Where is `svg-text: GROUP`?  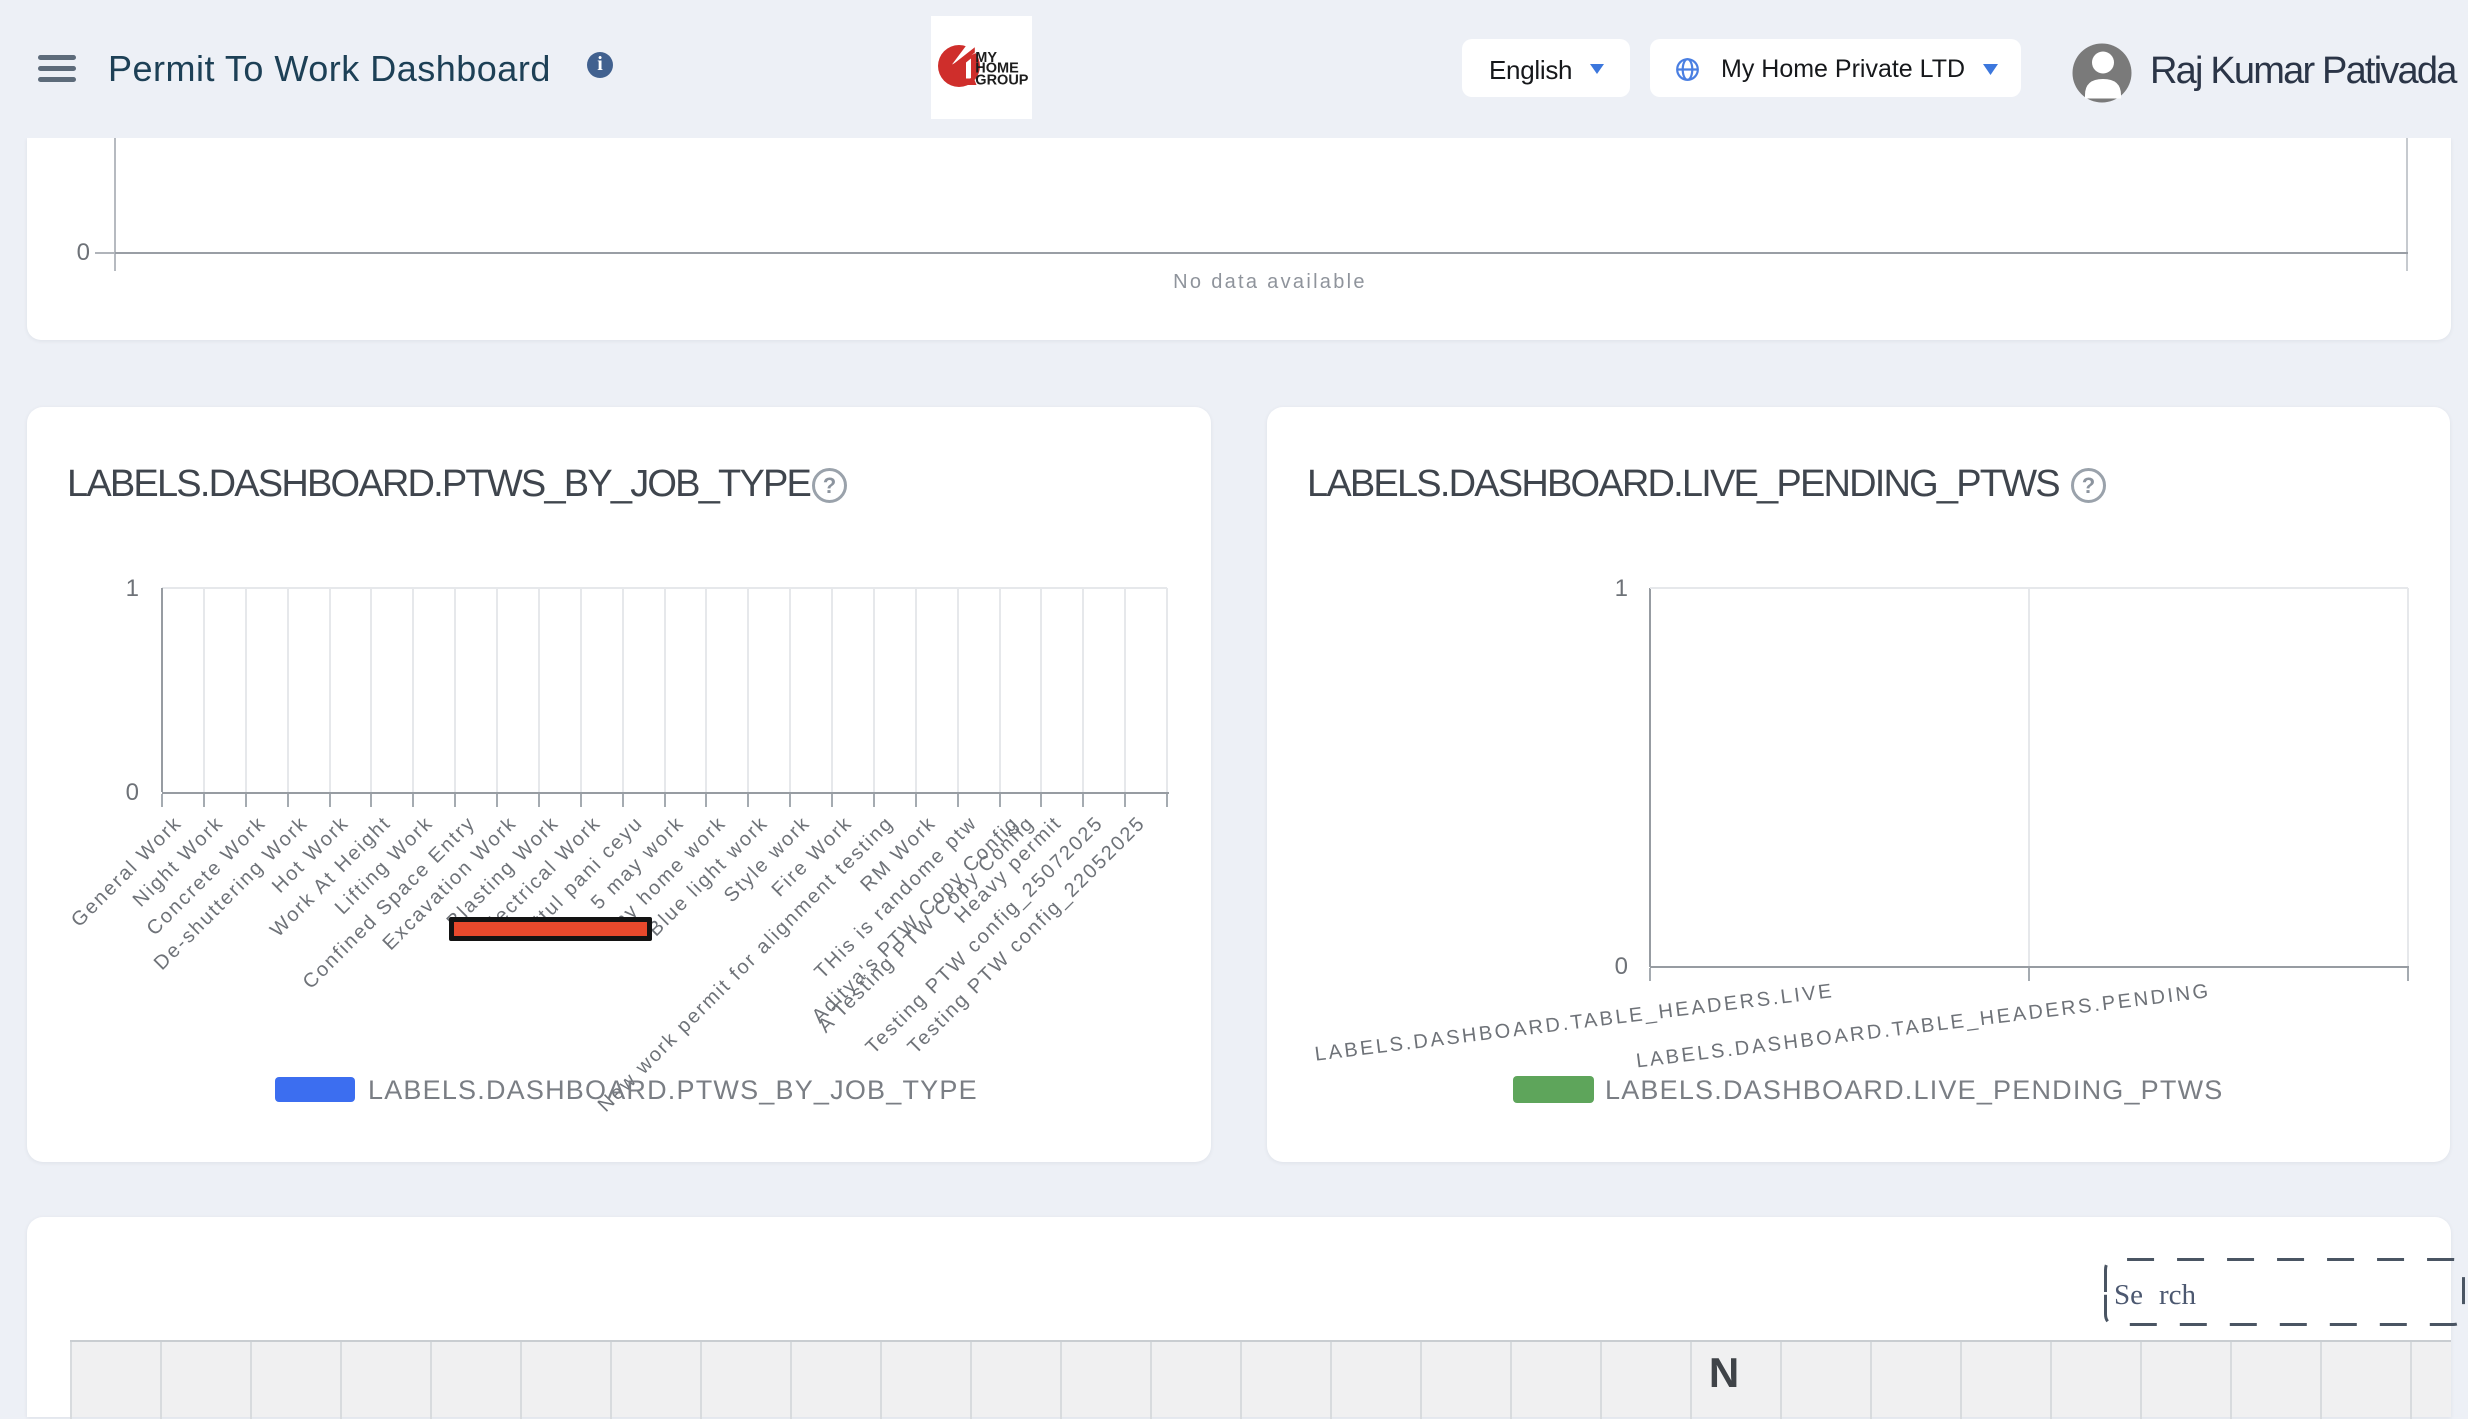
svg-text: GROUP is located at coordinates (1002, 81).